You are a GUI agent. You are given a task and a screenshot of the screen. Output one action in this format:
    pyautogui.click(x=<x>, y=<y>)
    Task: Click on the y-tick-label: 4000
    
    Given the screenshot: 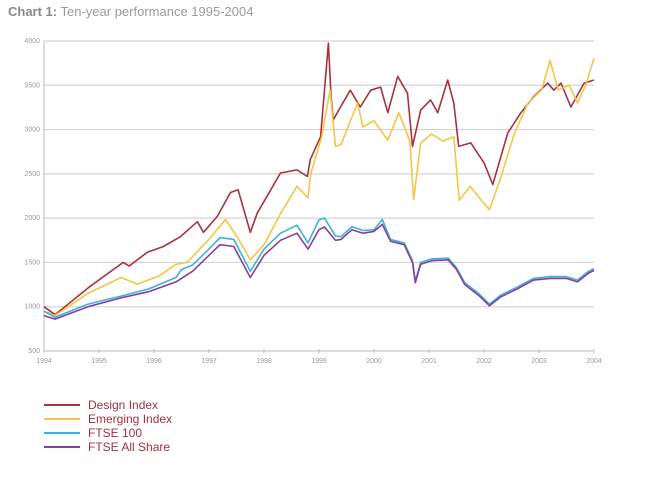 What is the action you would take?
    pyautogui.click(x=32, y=41)
    